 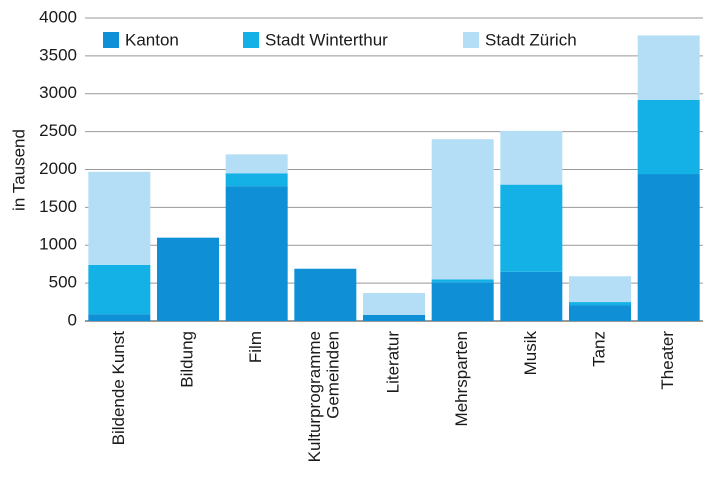 What do you see at coordinates (598, 349) in the screenshot?
I see `x-tick-label: Tanz` at bounding box center [598, 349].